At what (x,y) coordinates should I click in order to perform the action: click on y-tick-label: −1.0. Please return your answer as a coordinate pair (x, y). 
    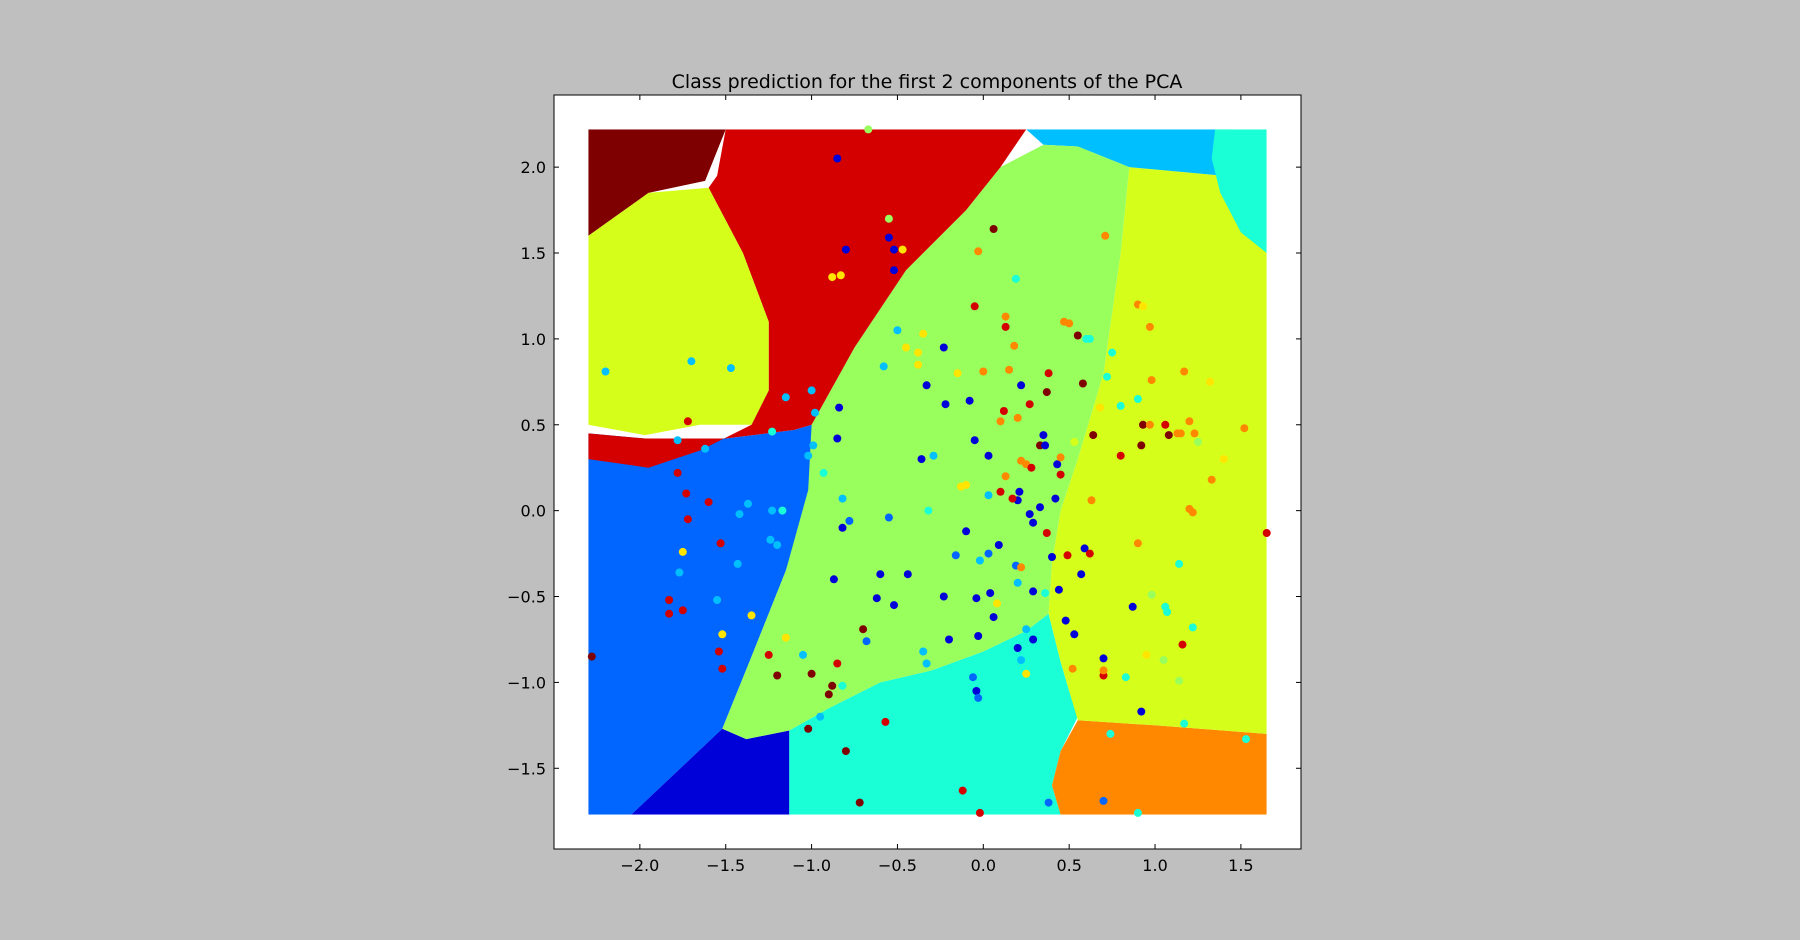
    Looking at the image, I should click on (526, 682).